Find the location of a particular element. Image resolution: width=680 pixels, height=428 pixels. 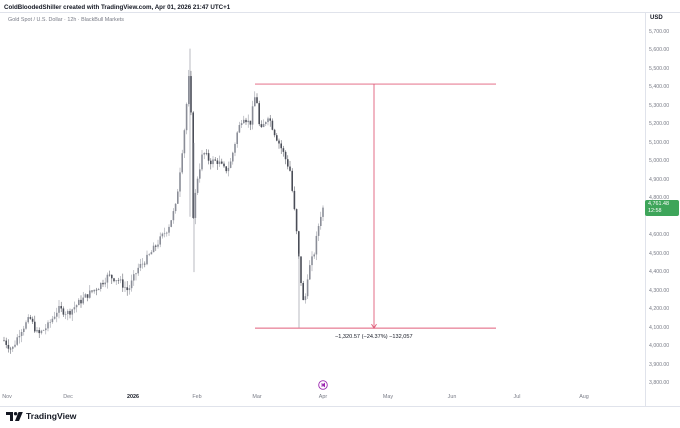

time-tick-label: Feb is located at coordinates (197, 397).